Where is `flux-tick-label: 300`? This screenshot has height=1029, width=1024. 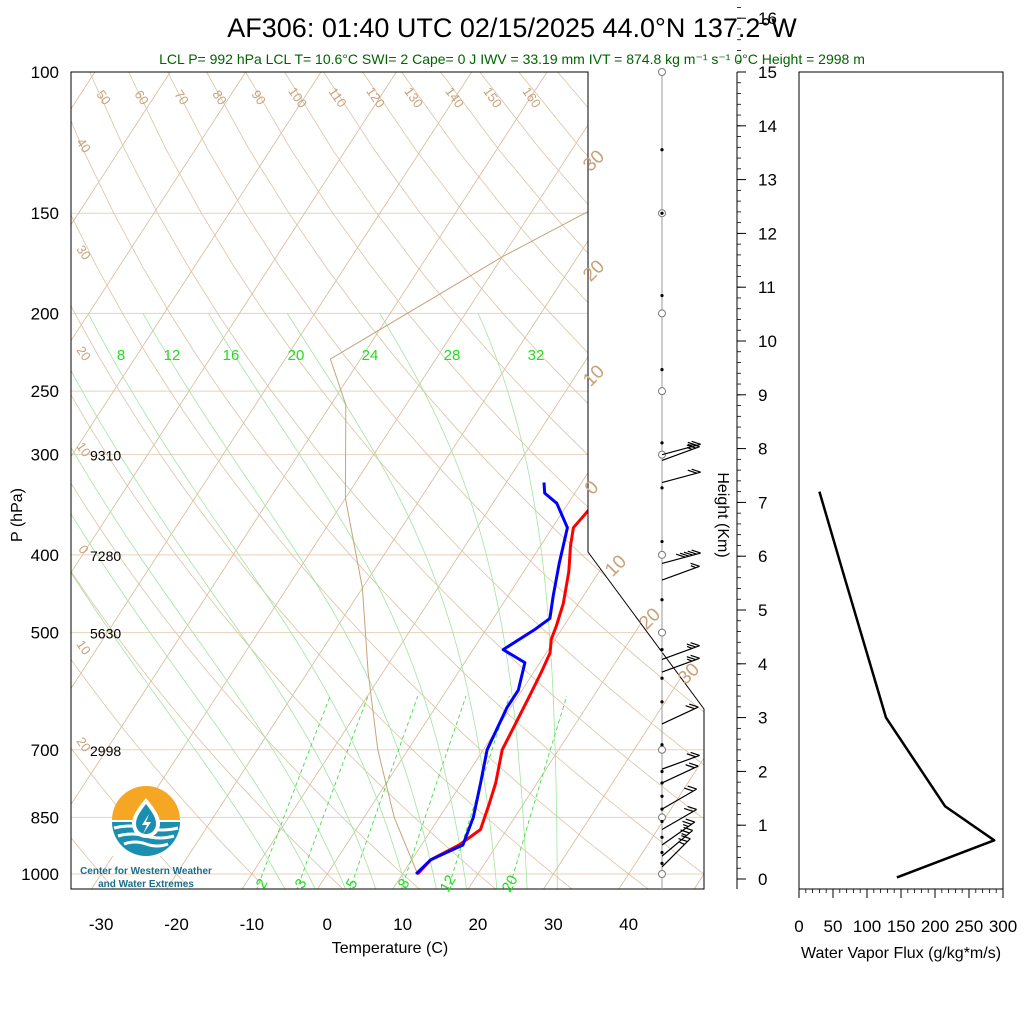
flux-tick-label: 300 is located at coordinates (1003, 926).